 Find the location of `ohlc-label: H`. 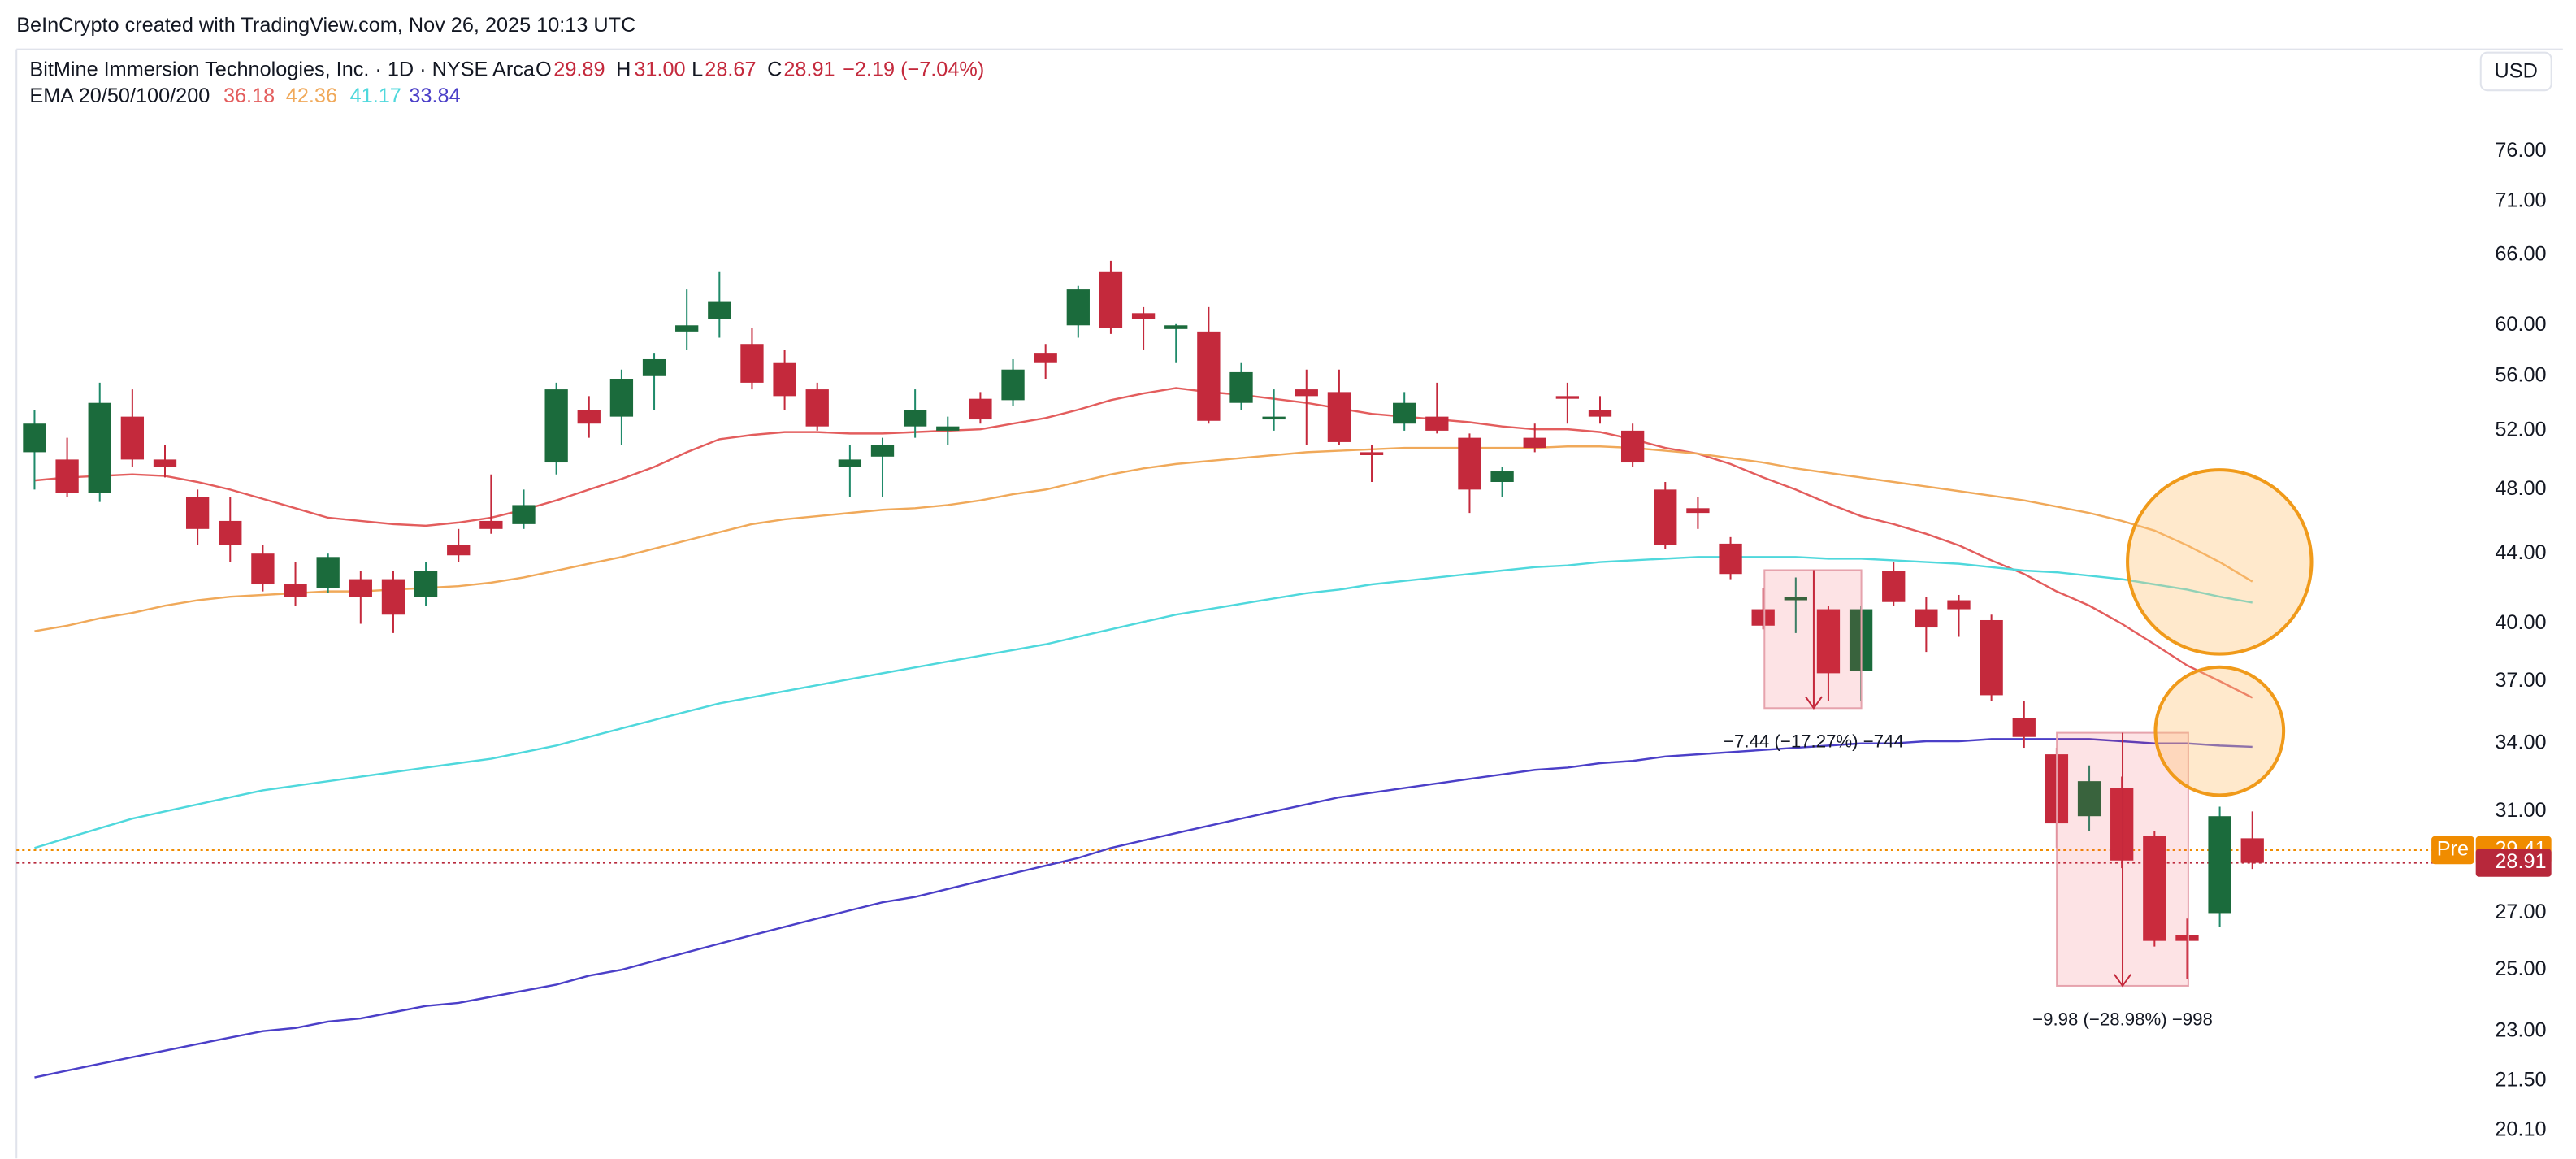

ohlc-label: H is located at coordinates (623, 70).